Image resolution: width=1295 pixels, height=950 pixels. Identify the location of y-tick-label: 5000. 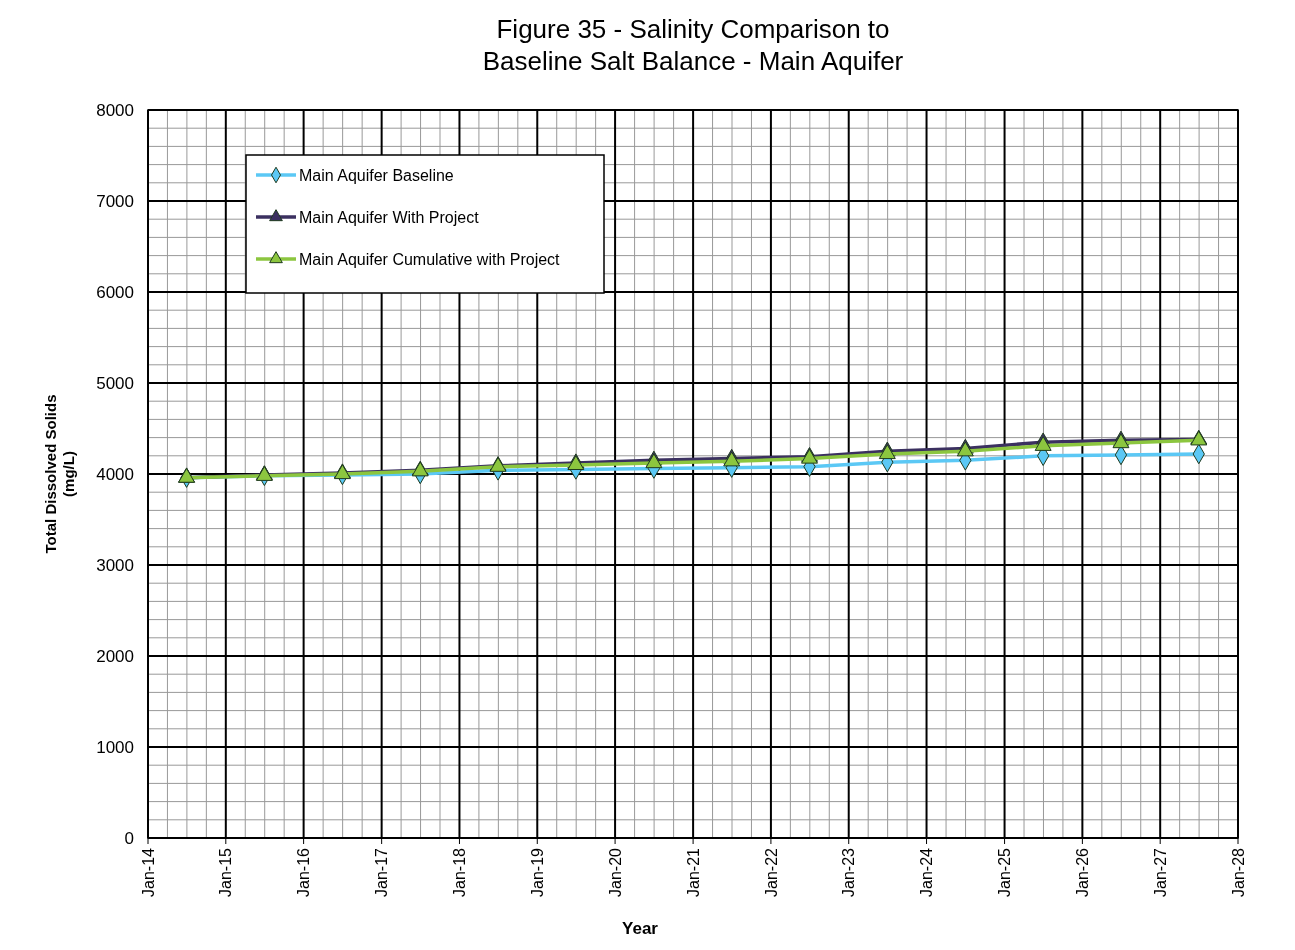
(115, 383).